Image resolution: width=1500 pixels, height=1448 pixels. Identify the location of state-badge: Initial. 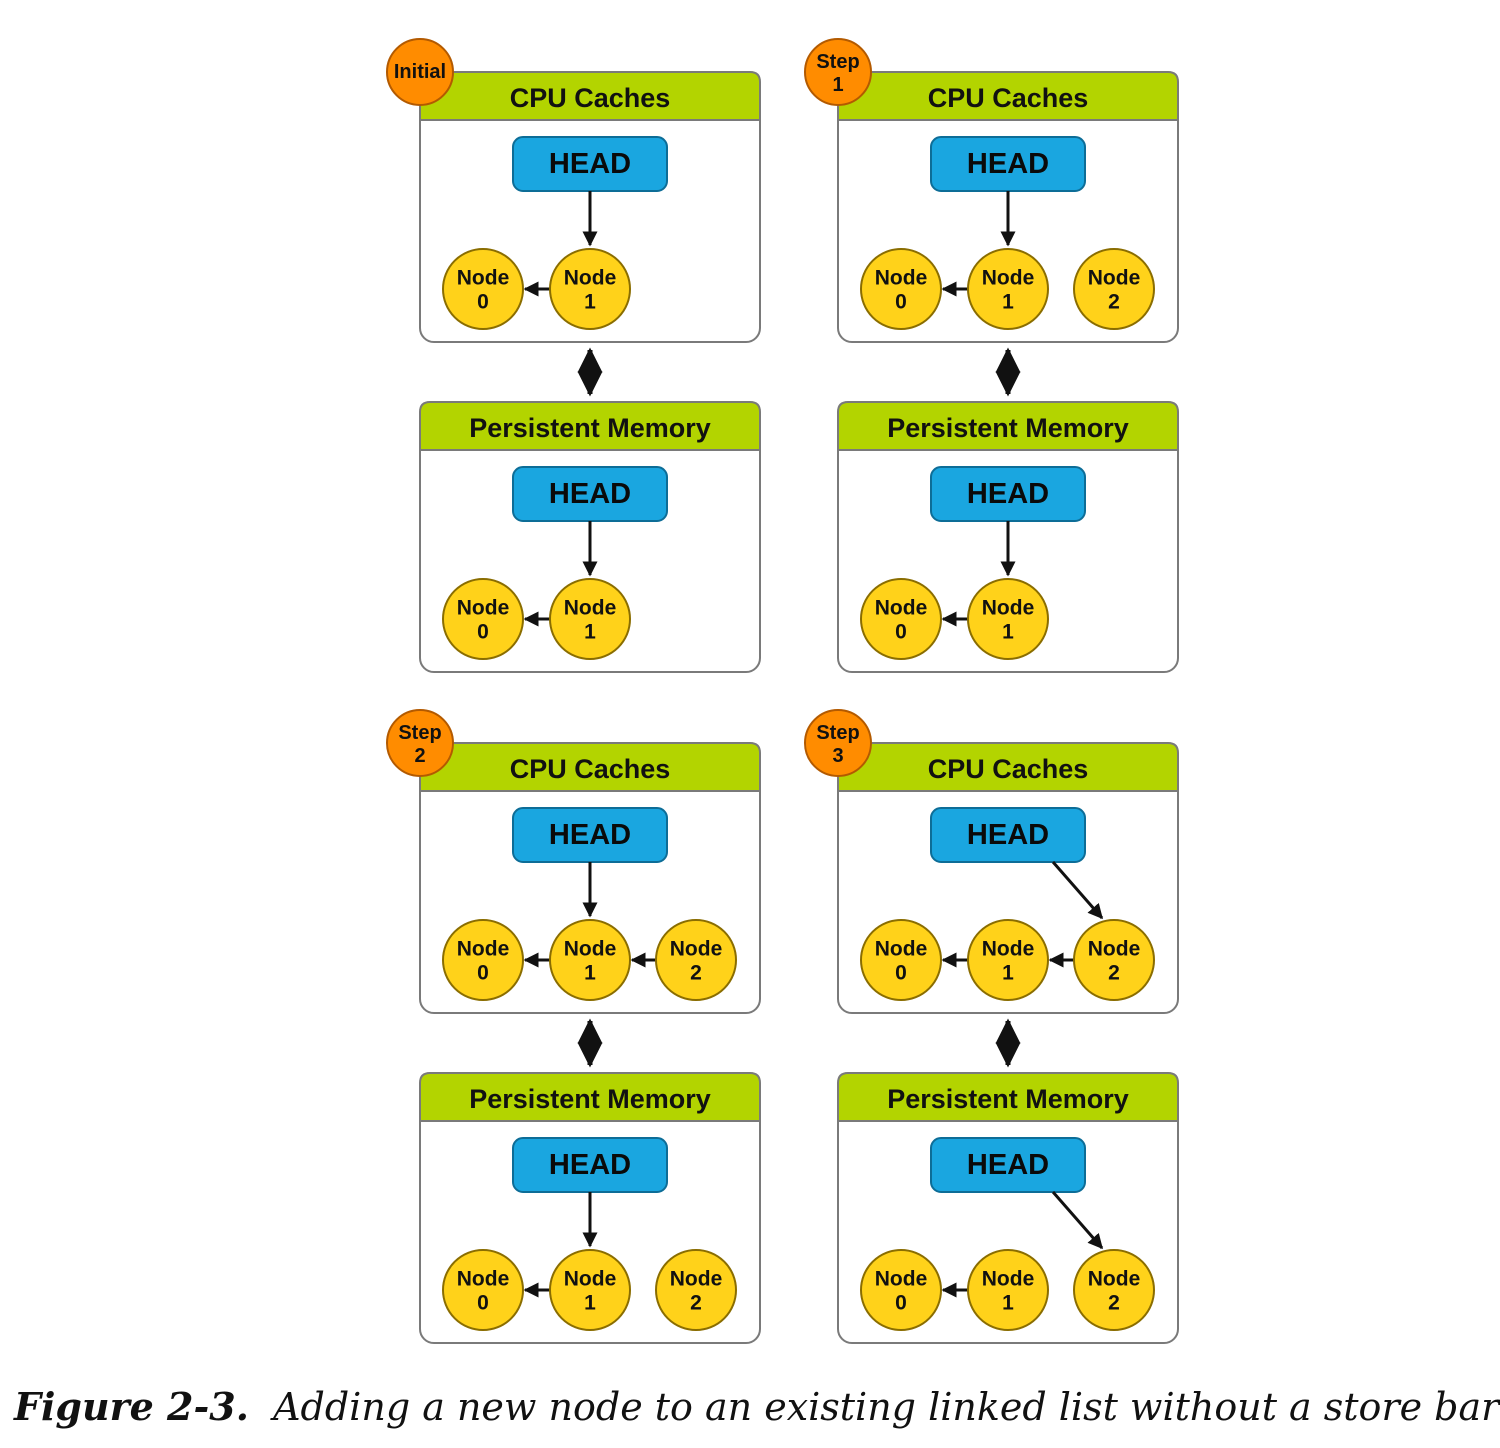
(420, 72).